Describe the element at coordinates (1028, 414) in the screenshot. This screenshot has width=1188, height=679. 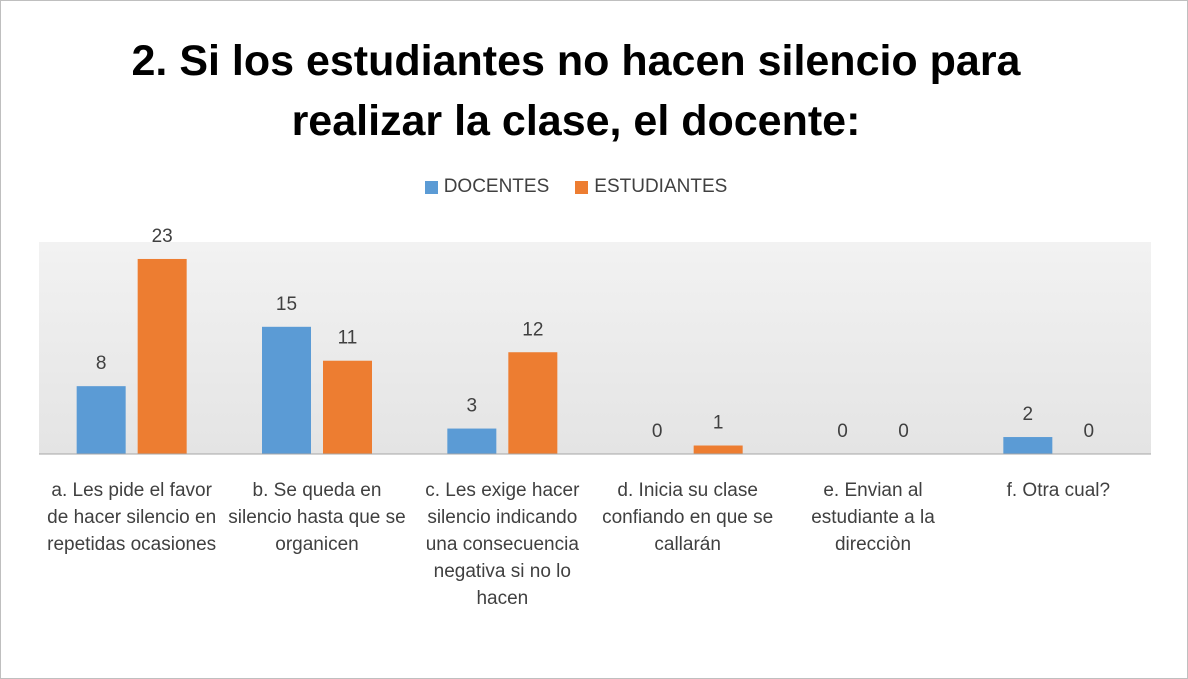
I see `data-label: 2` at that location.